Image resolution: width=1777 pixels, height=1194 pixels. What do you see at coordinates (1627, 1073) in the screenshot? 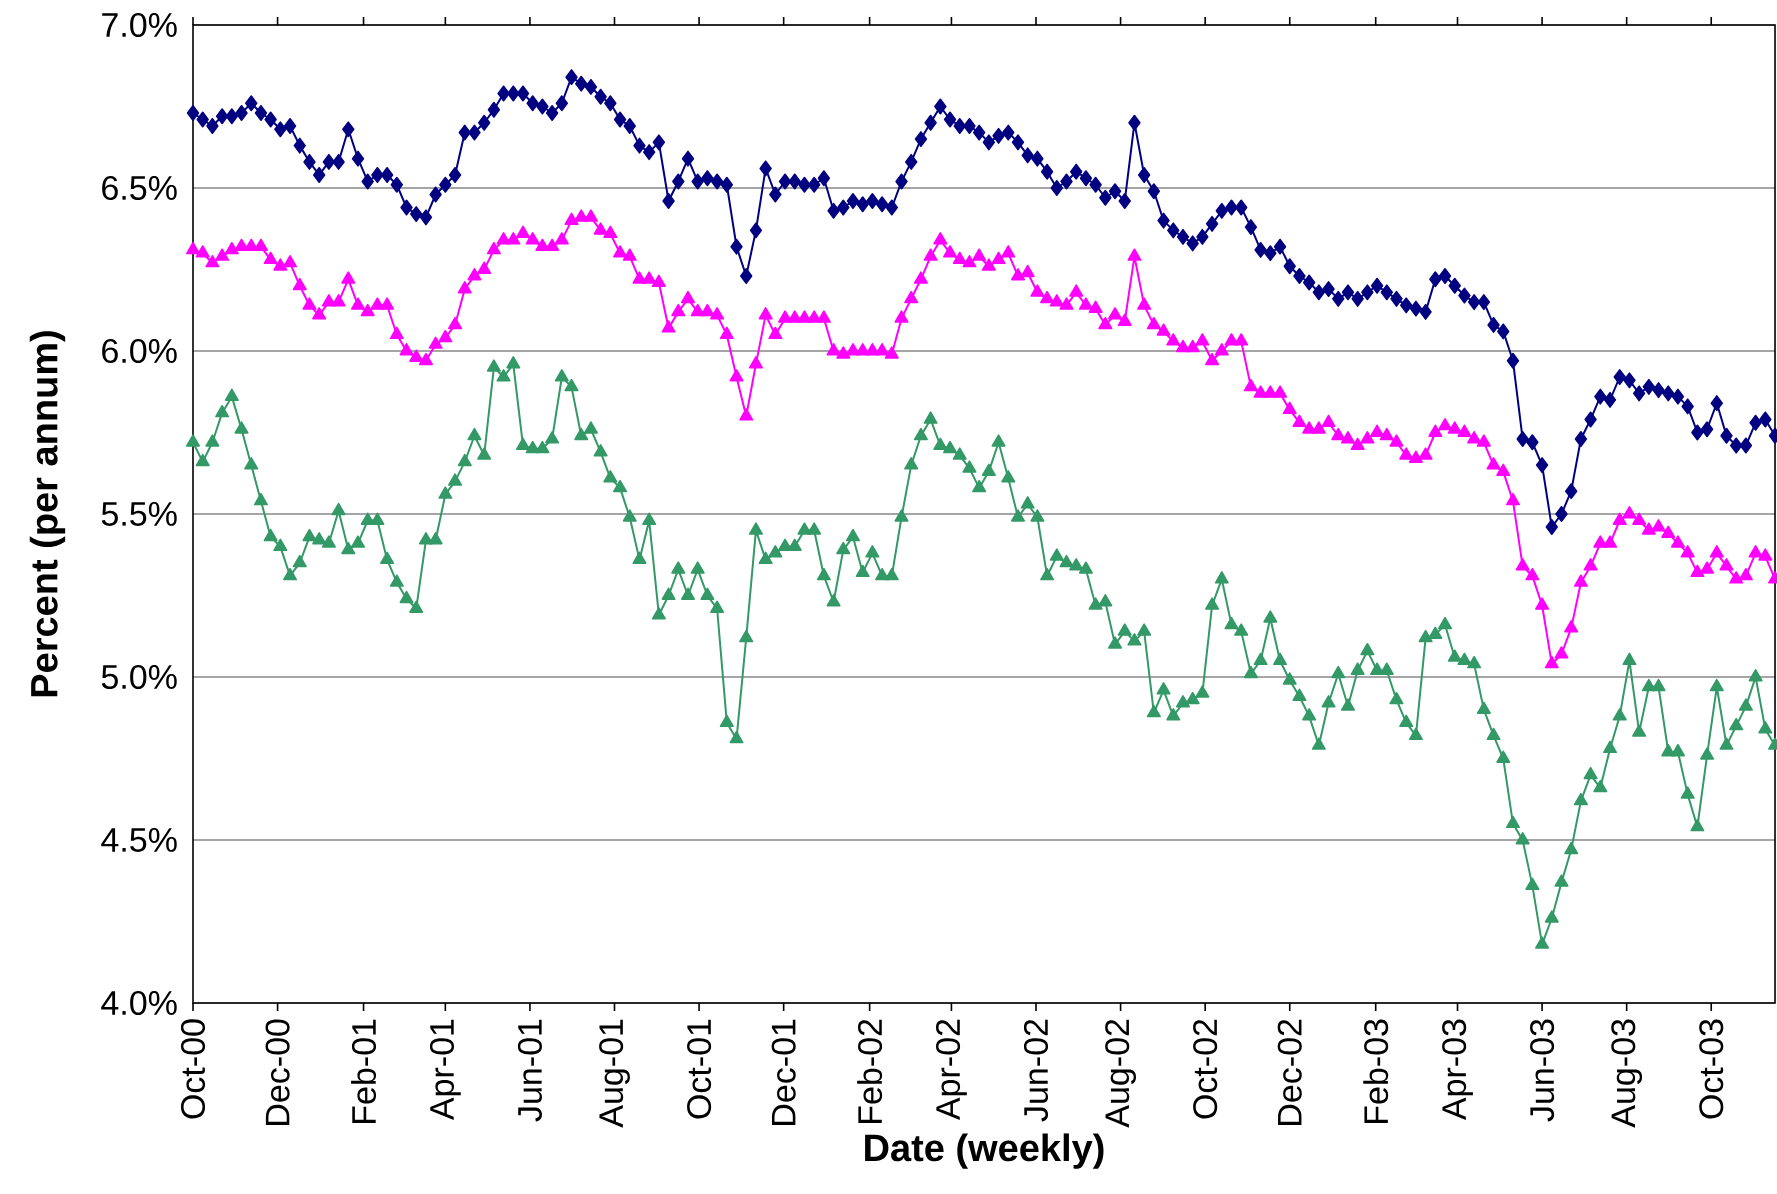
I see `x-tick-label: Aug-03` at bounding box center [1627, 1073].